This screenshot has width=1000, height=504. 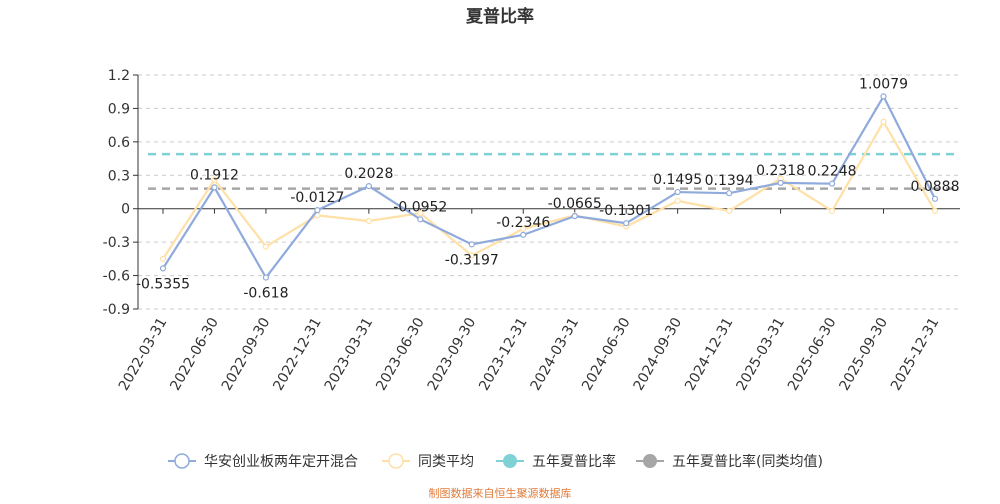 What do you see at coordinates (446, 462) in the screenshot?
I see `legend-label: 同类平均` at bounding box center [446, 462].